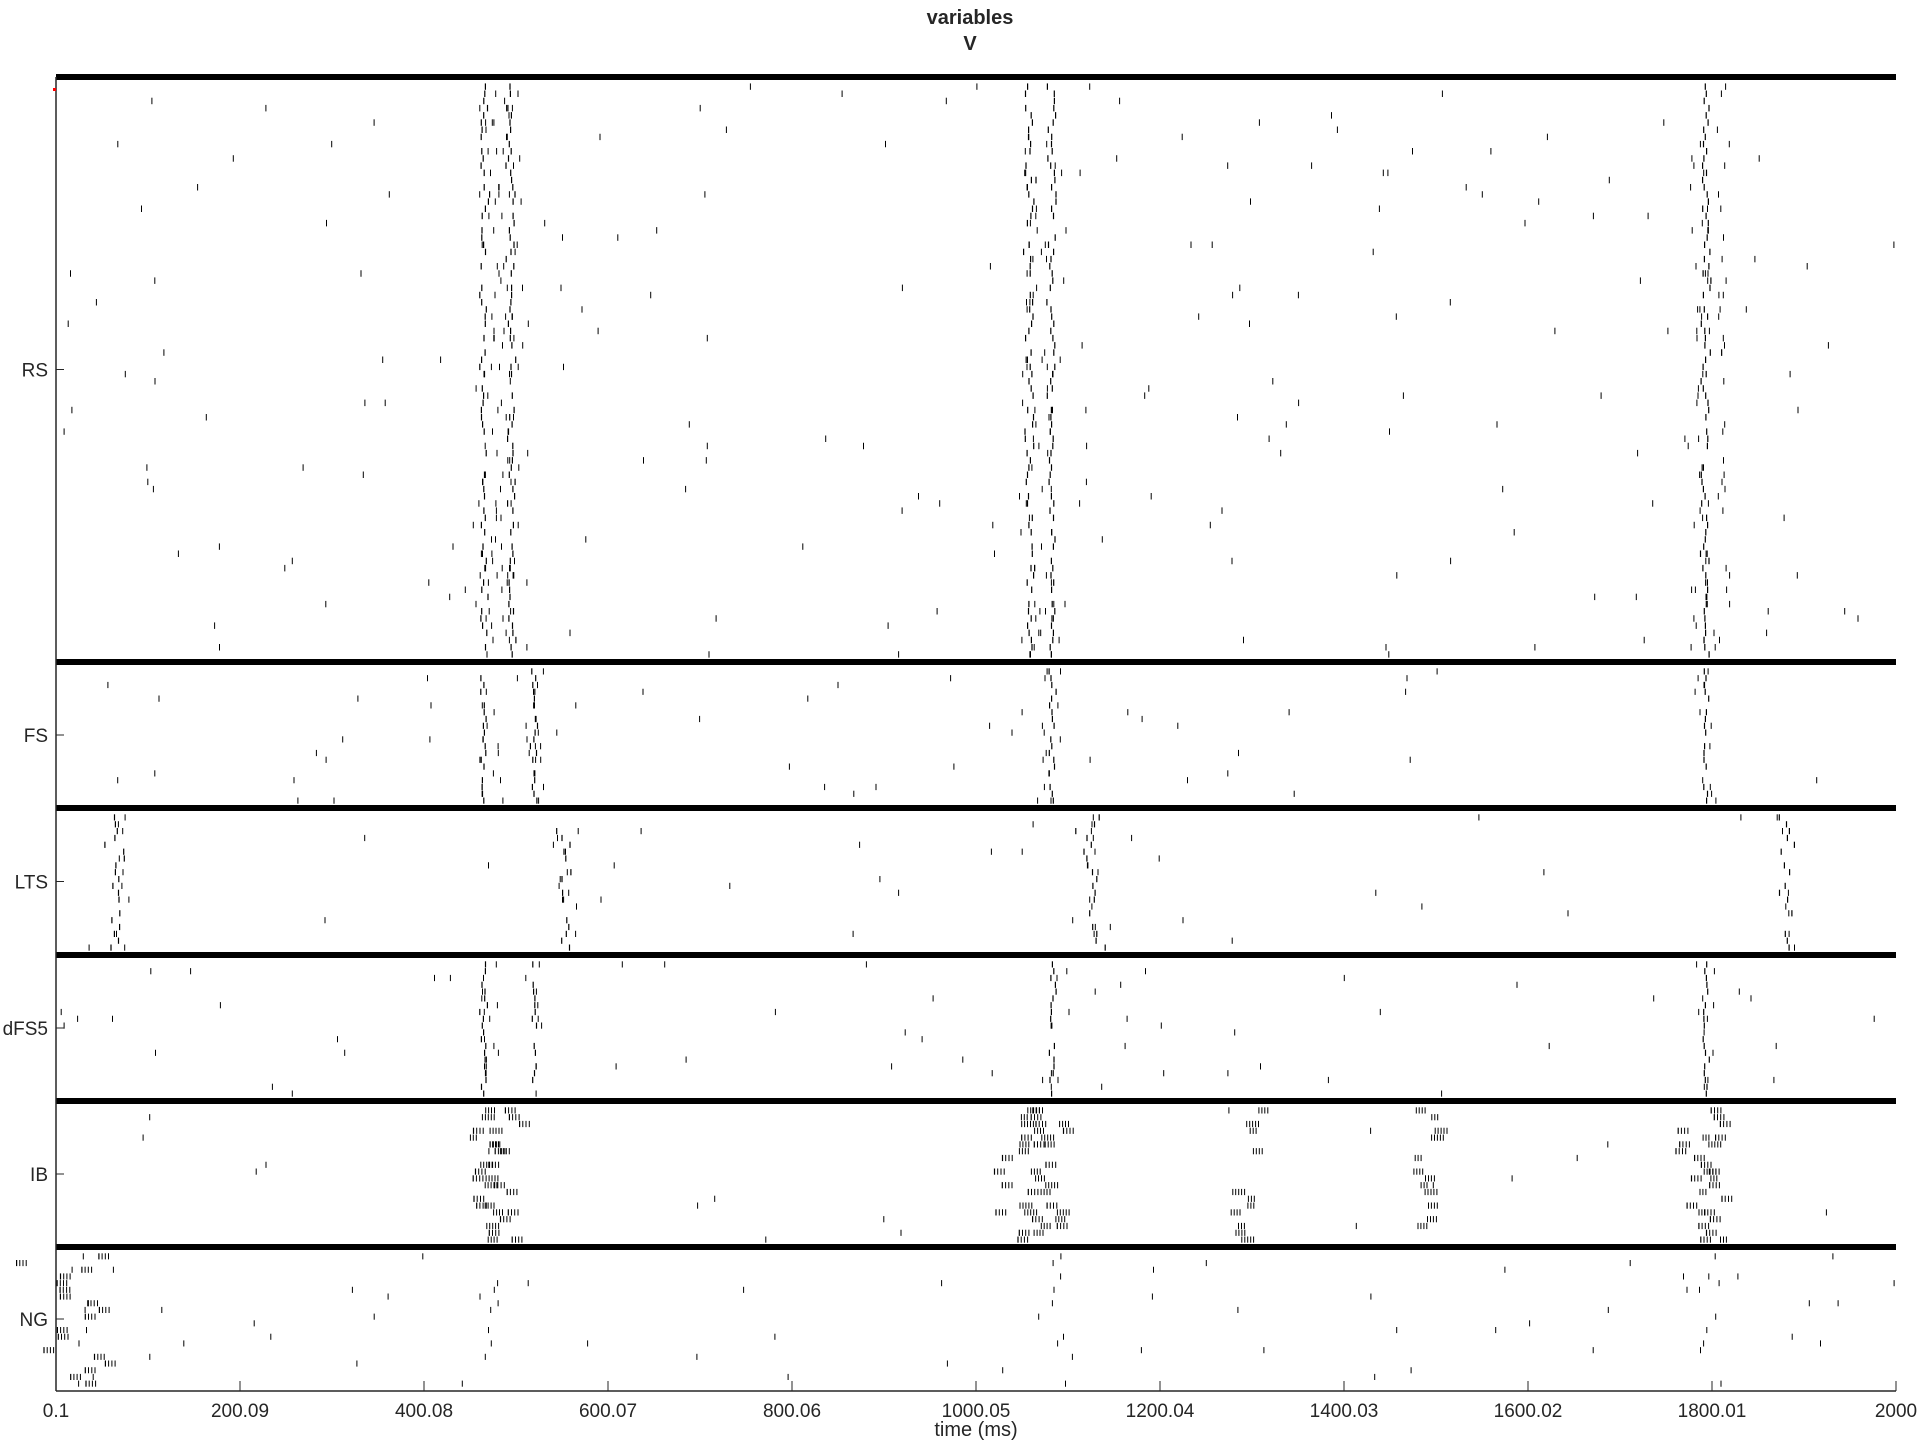  Describe the element at coordinates (608, 1411) in the screenshot. I see `x-tick-label-3: 600.07` at that location.